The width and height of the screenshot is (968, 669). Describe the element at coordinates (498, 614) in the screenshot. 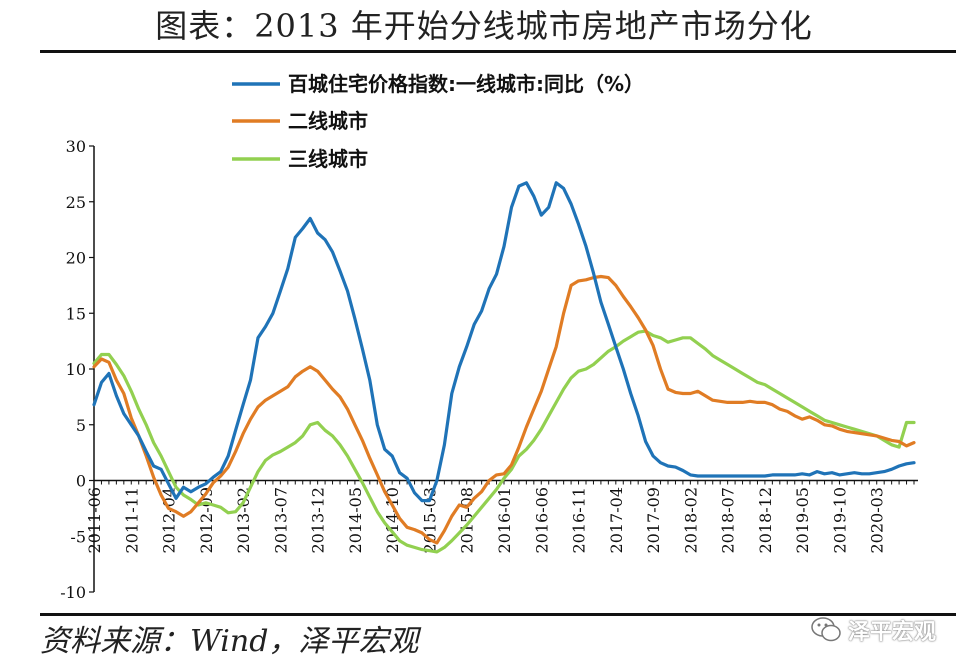

I see `bottom-rule` at that location.